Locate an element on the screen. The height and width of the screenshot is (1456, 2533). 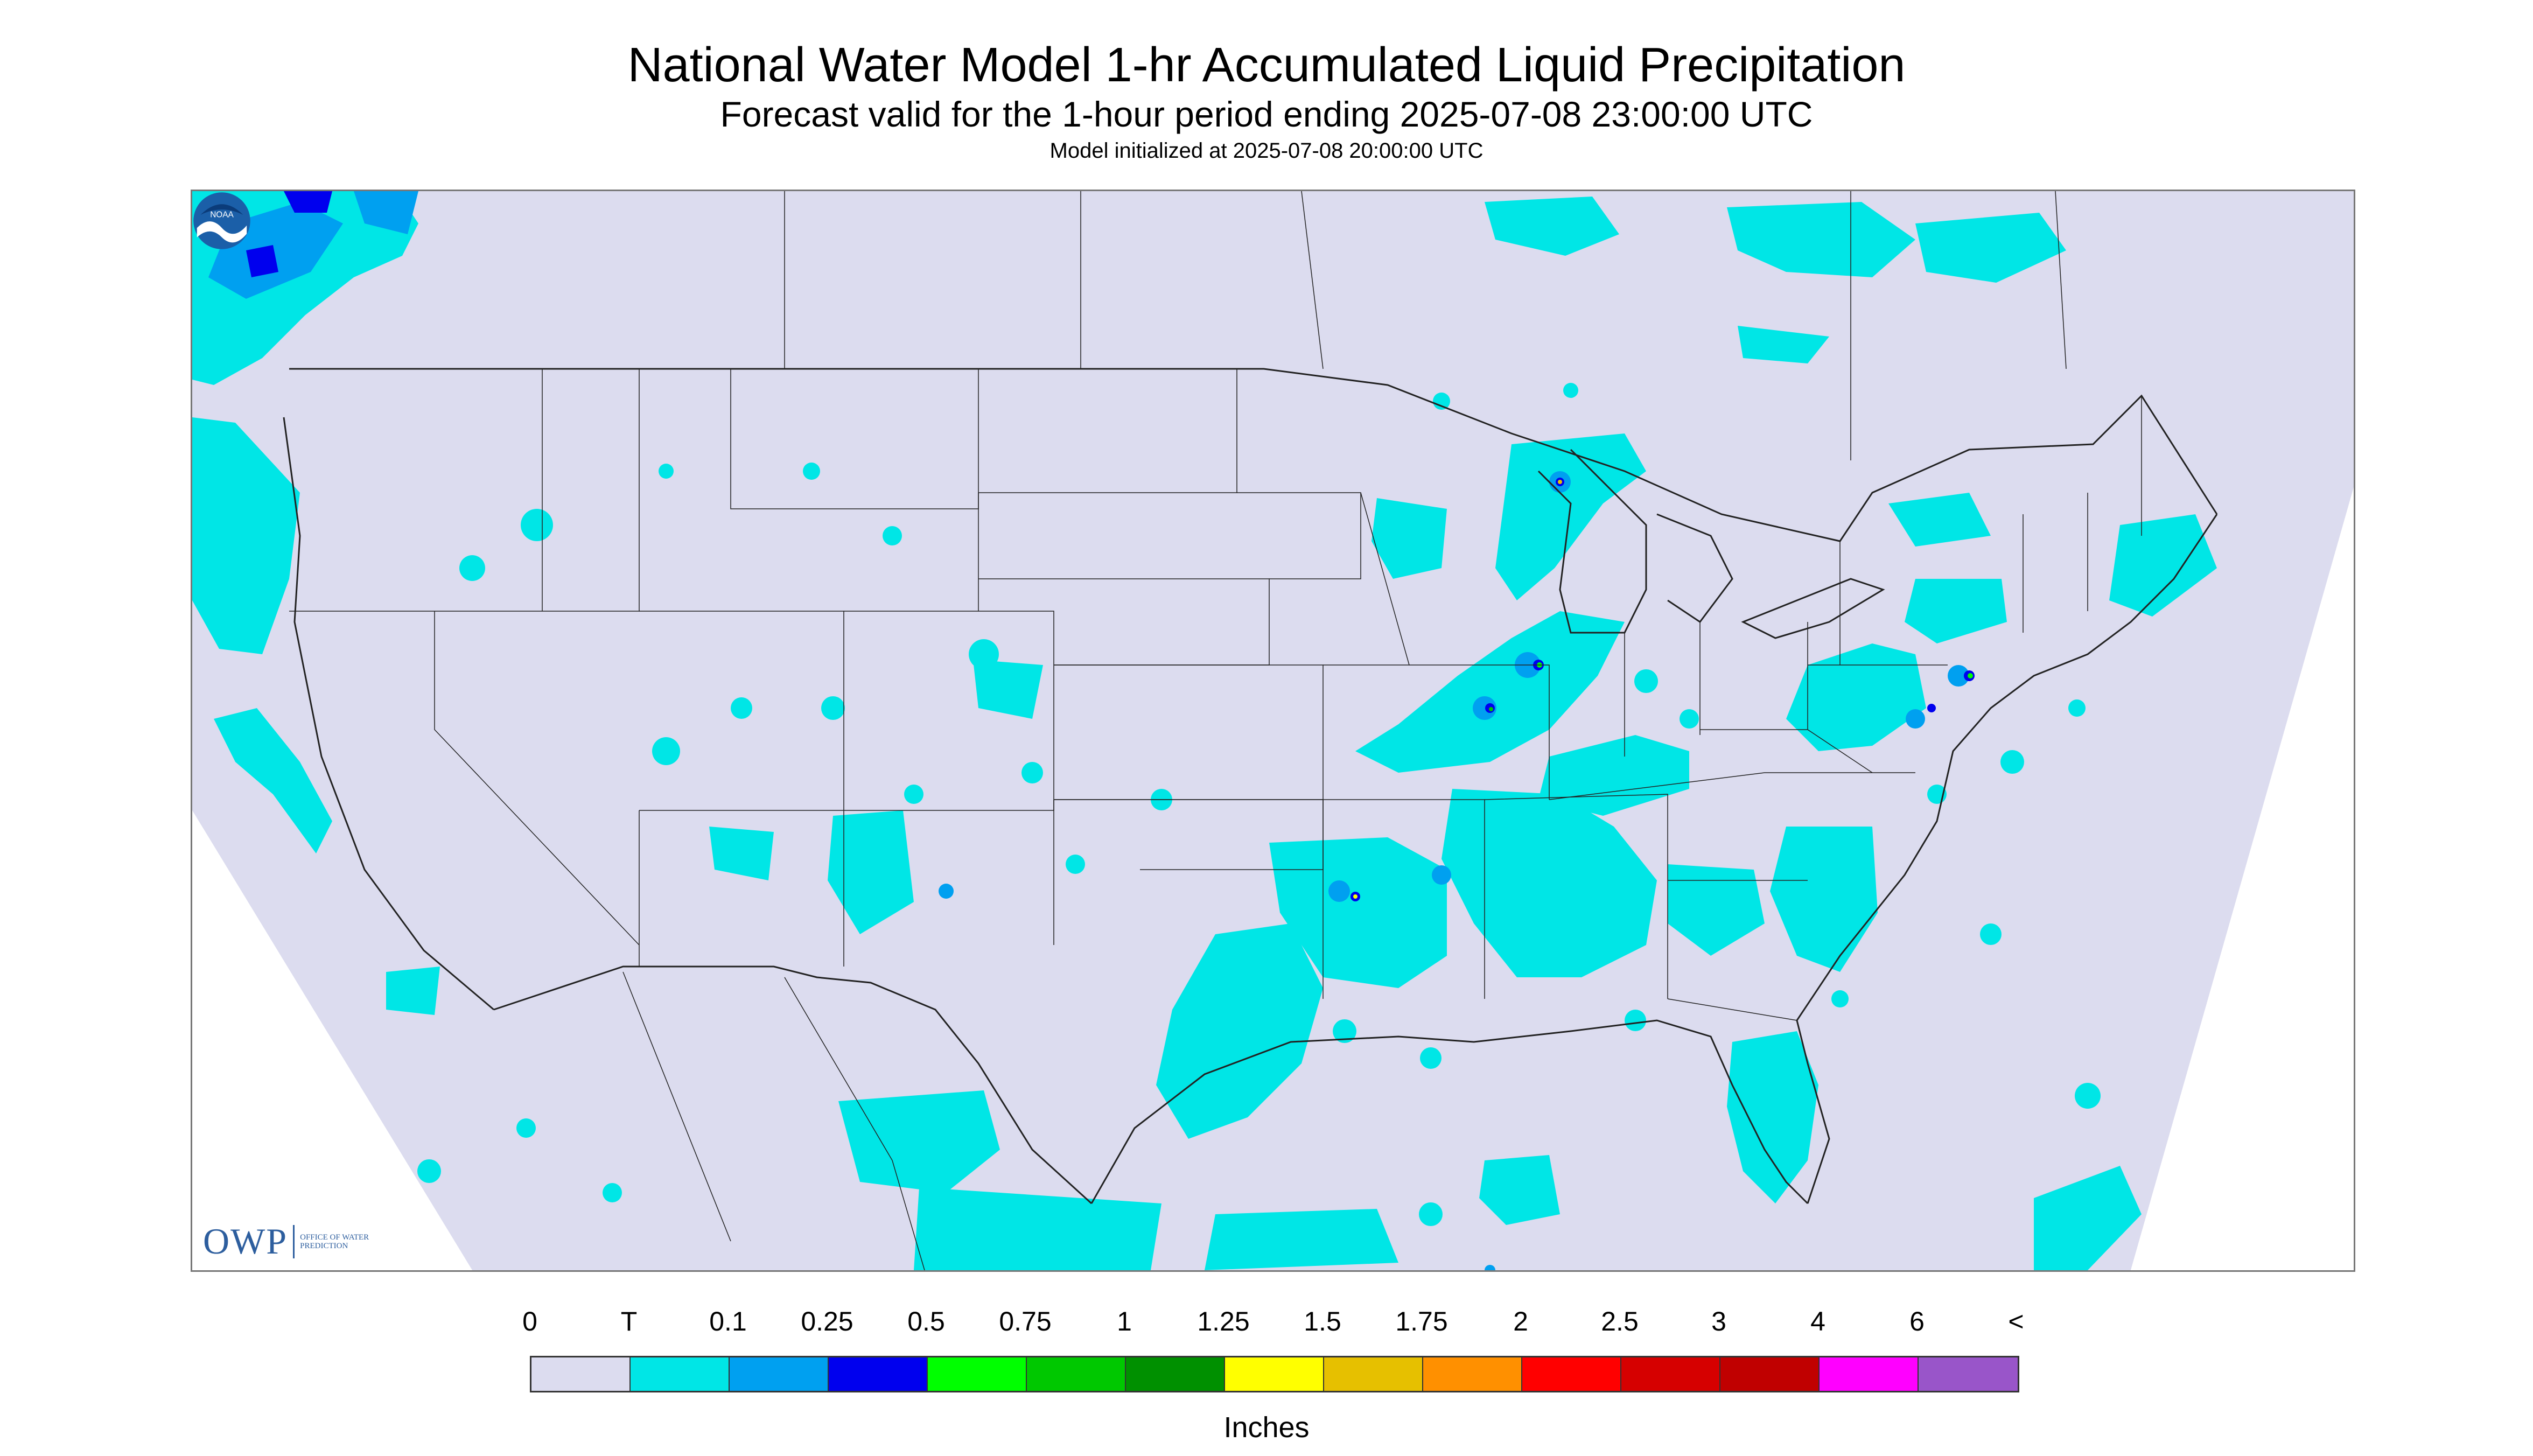
precip-ny-canal is located at coordinates (1940, 520).